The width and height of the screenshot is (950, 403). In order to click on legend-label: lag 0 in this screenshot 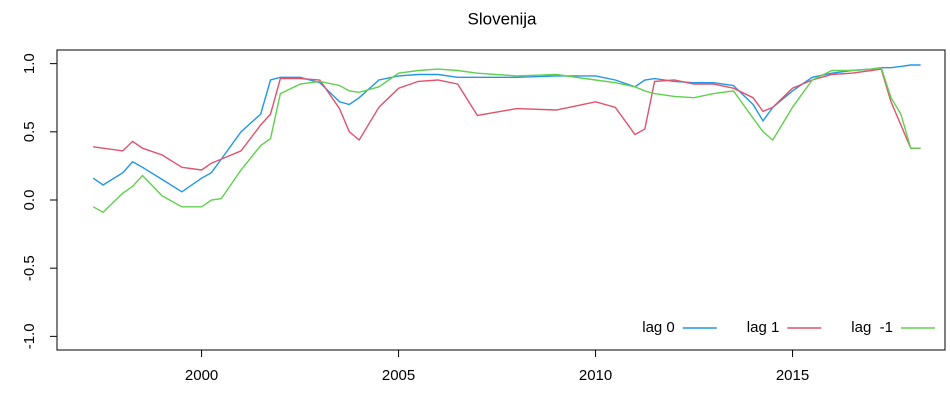, I will do `click(658, 327)`.